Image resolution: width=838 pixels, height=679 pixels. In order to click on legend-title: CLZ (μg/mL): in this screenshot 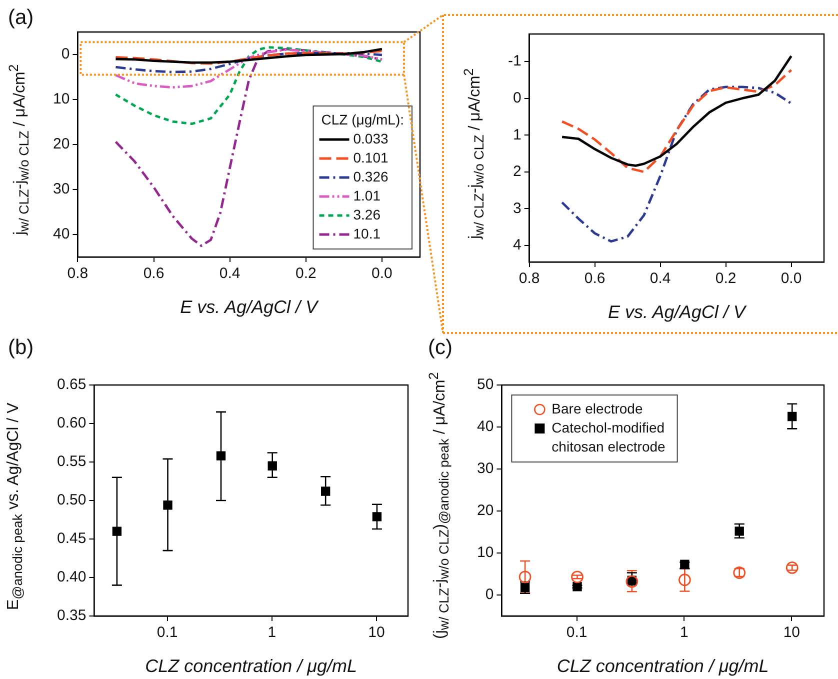, I will do `click(362, 119)`.